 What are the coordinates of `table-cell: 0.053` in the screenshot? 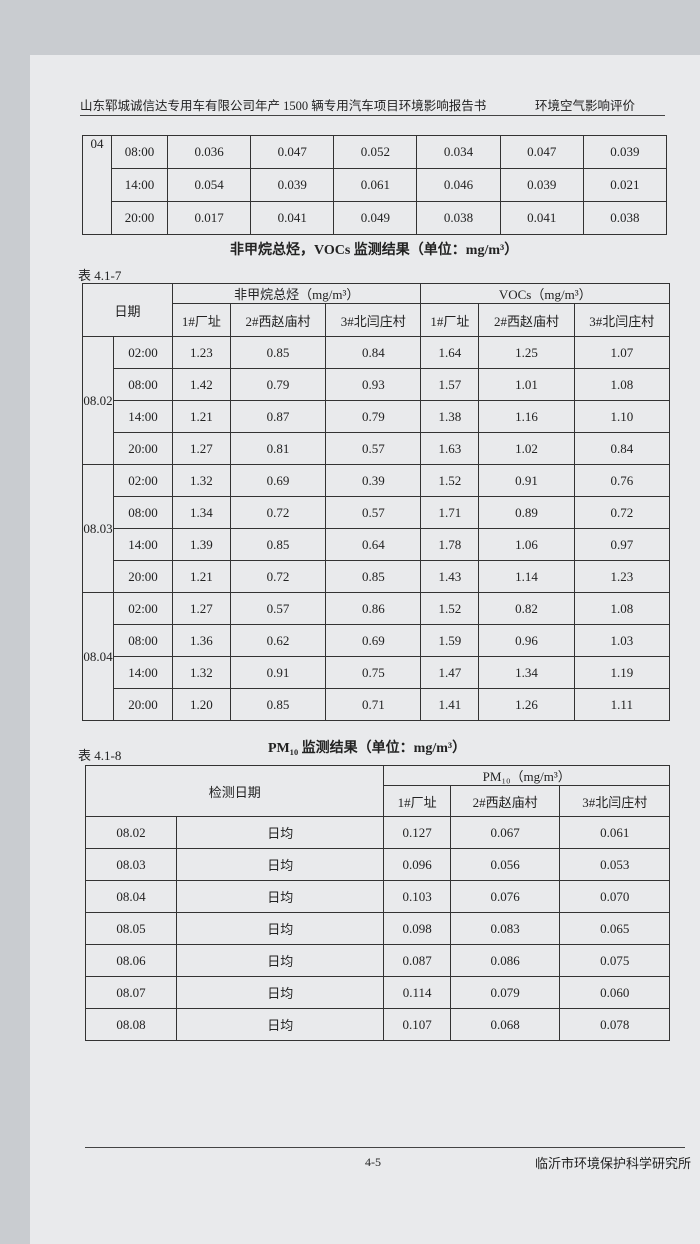 It's located at (614, 864).